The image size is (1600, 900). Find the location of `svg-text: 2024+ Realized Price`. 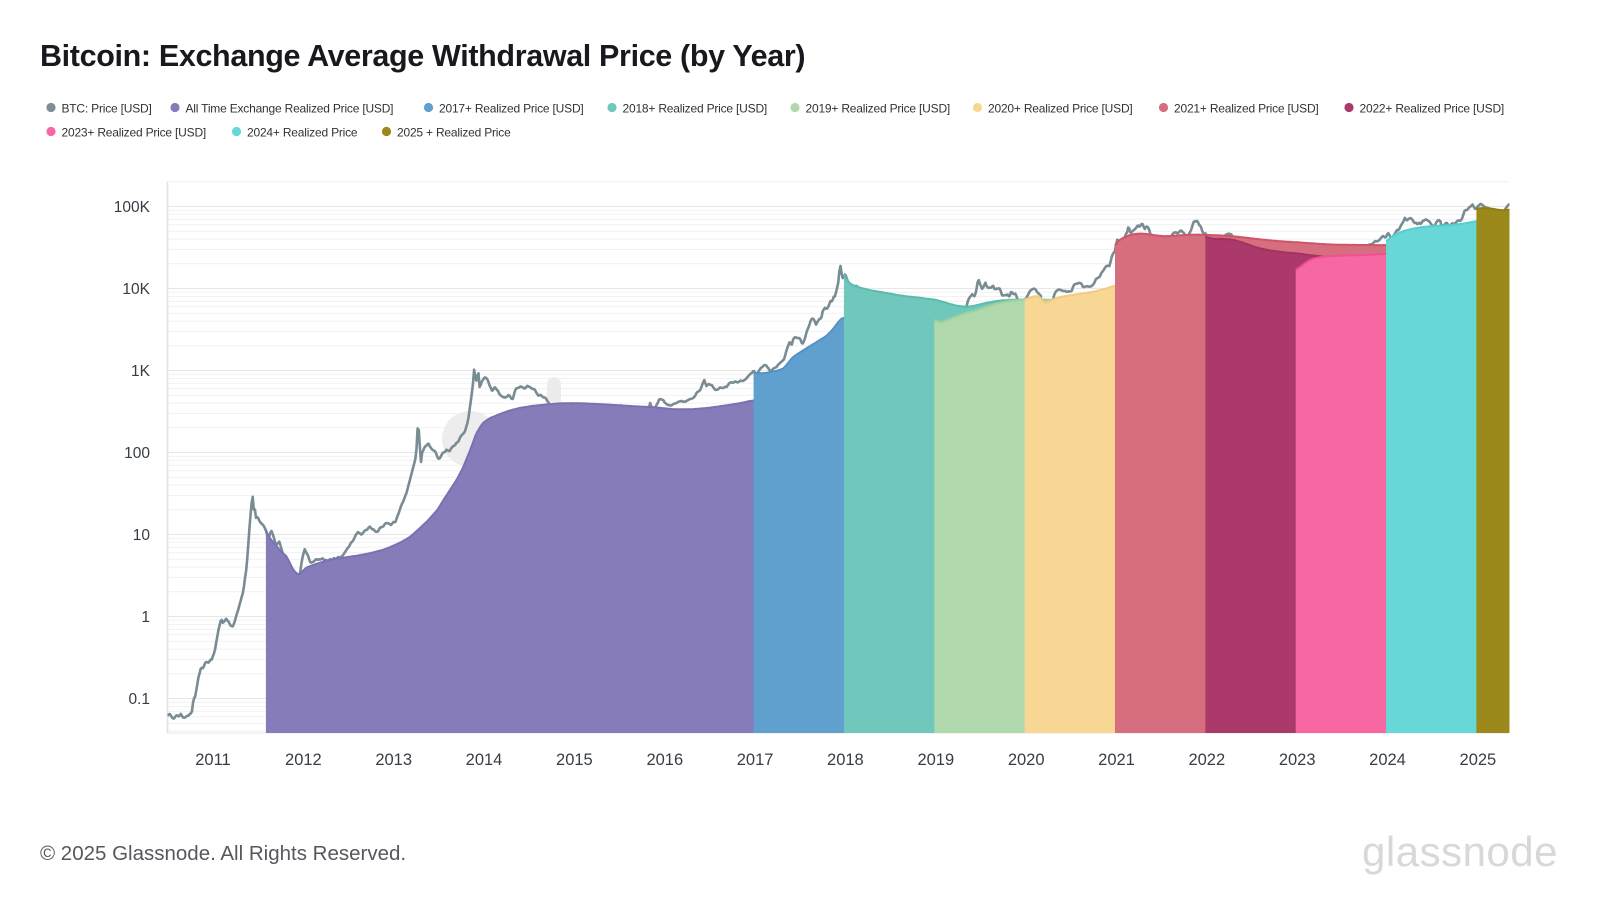

svg-text: 2024+ Realized Price is located at coordinates (302, 133).